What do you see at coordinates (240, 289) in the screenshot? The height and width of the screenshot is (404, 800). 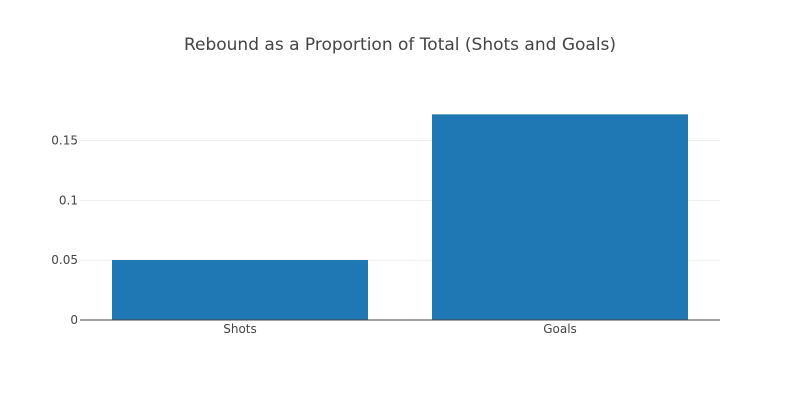 I see `bar-shots` at bounding box center [240, 289].